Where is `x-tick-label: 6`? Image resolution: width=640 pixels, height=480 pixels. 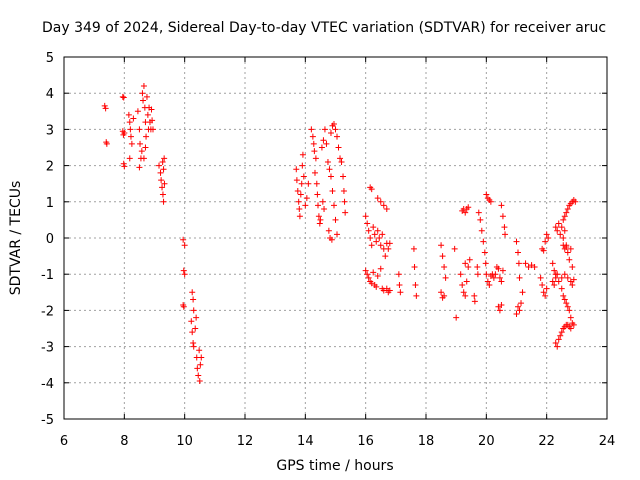
x-tick-label: 6 is located at coordinates (64, 441).